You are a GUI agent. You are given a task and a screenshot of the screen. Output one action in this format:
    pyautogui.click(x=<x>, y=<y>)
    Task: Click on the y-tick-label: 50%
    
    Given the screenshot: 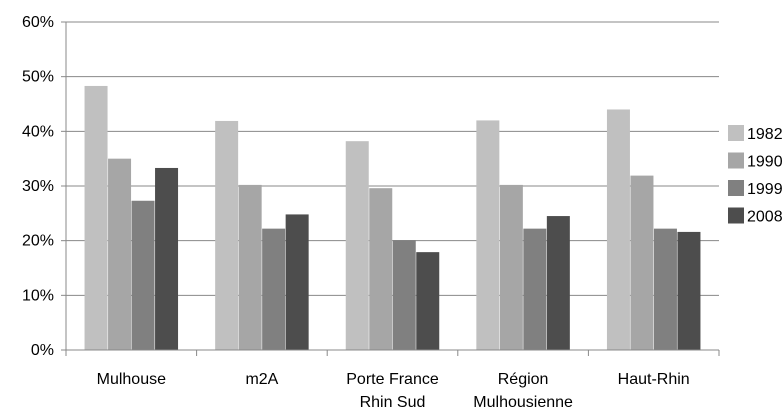 What is the action you would take?
    pyautogui.click(x=38, y=77)
    